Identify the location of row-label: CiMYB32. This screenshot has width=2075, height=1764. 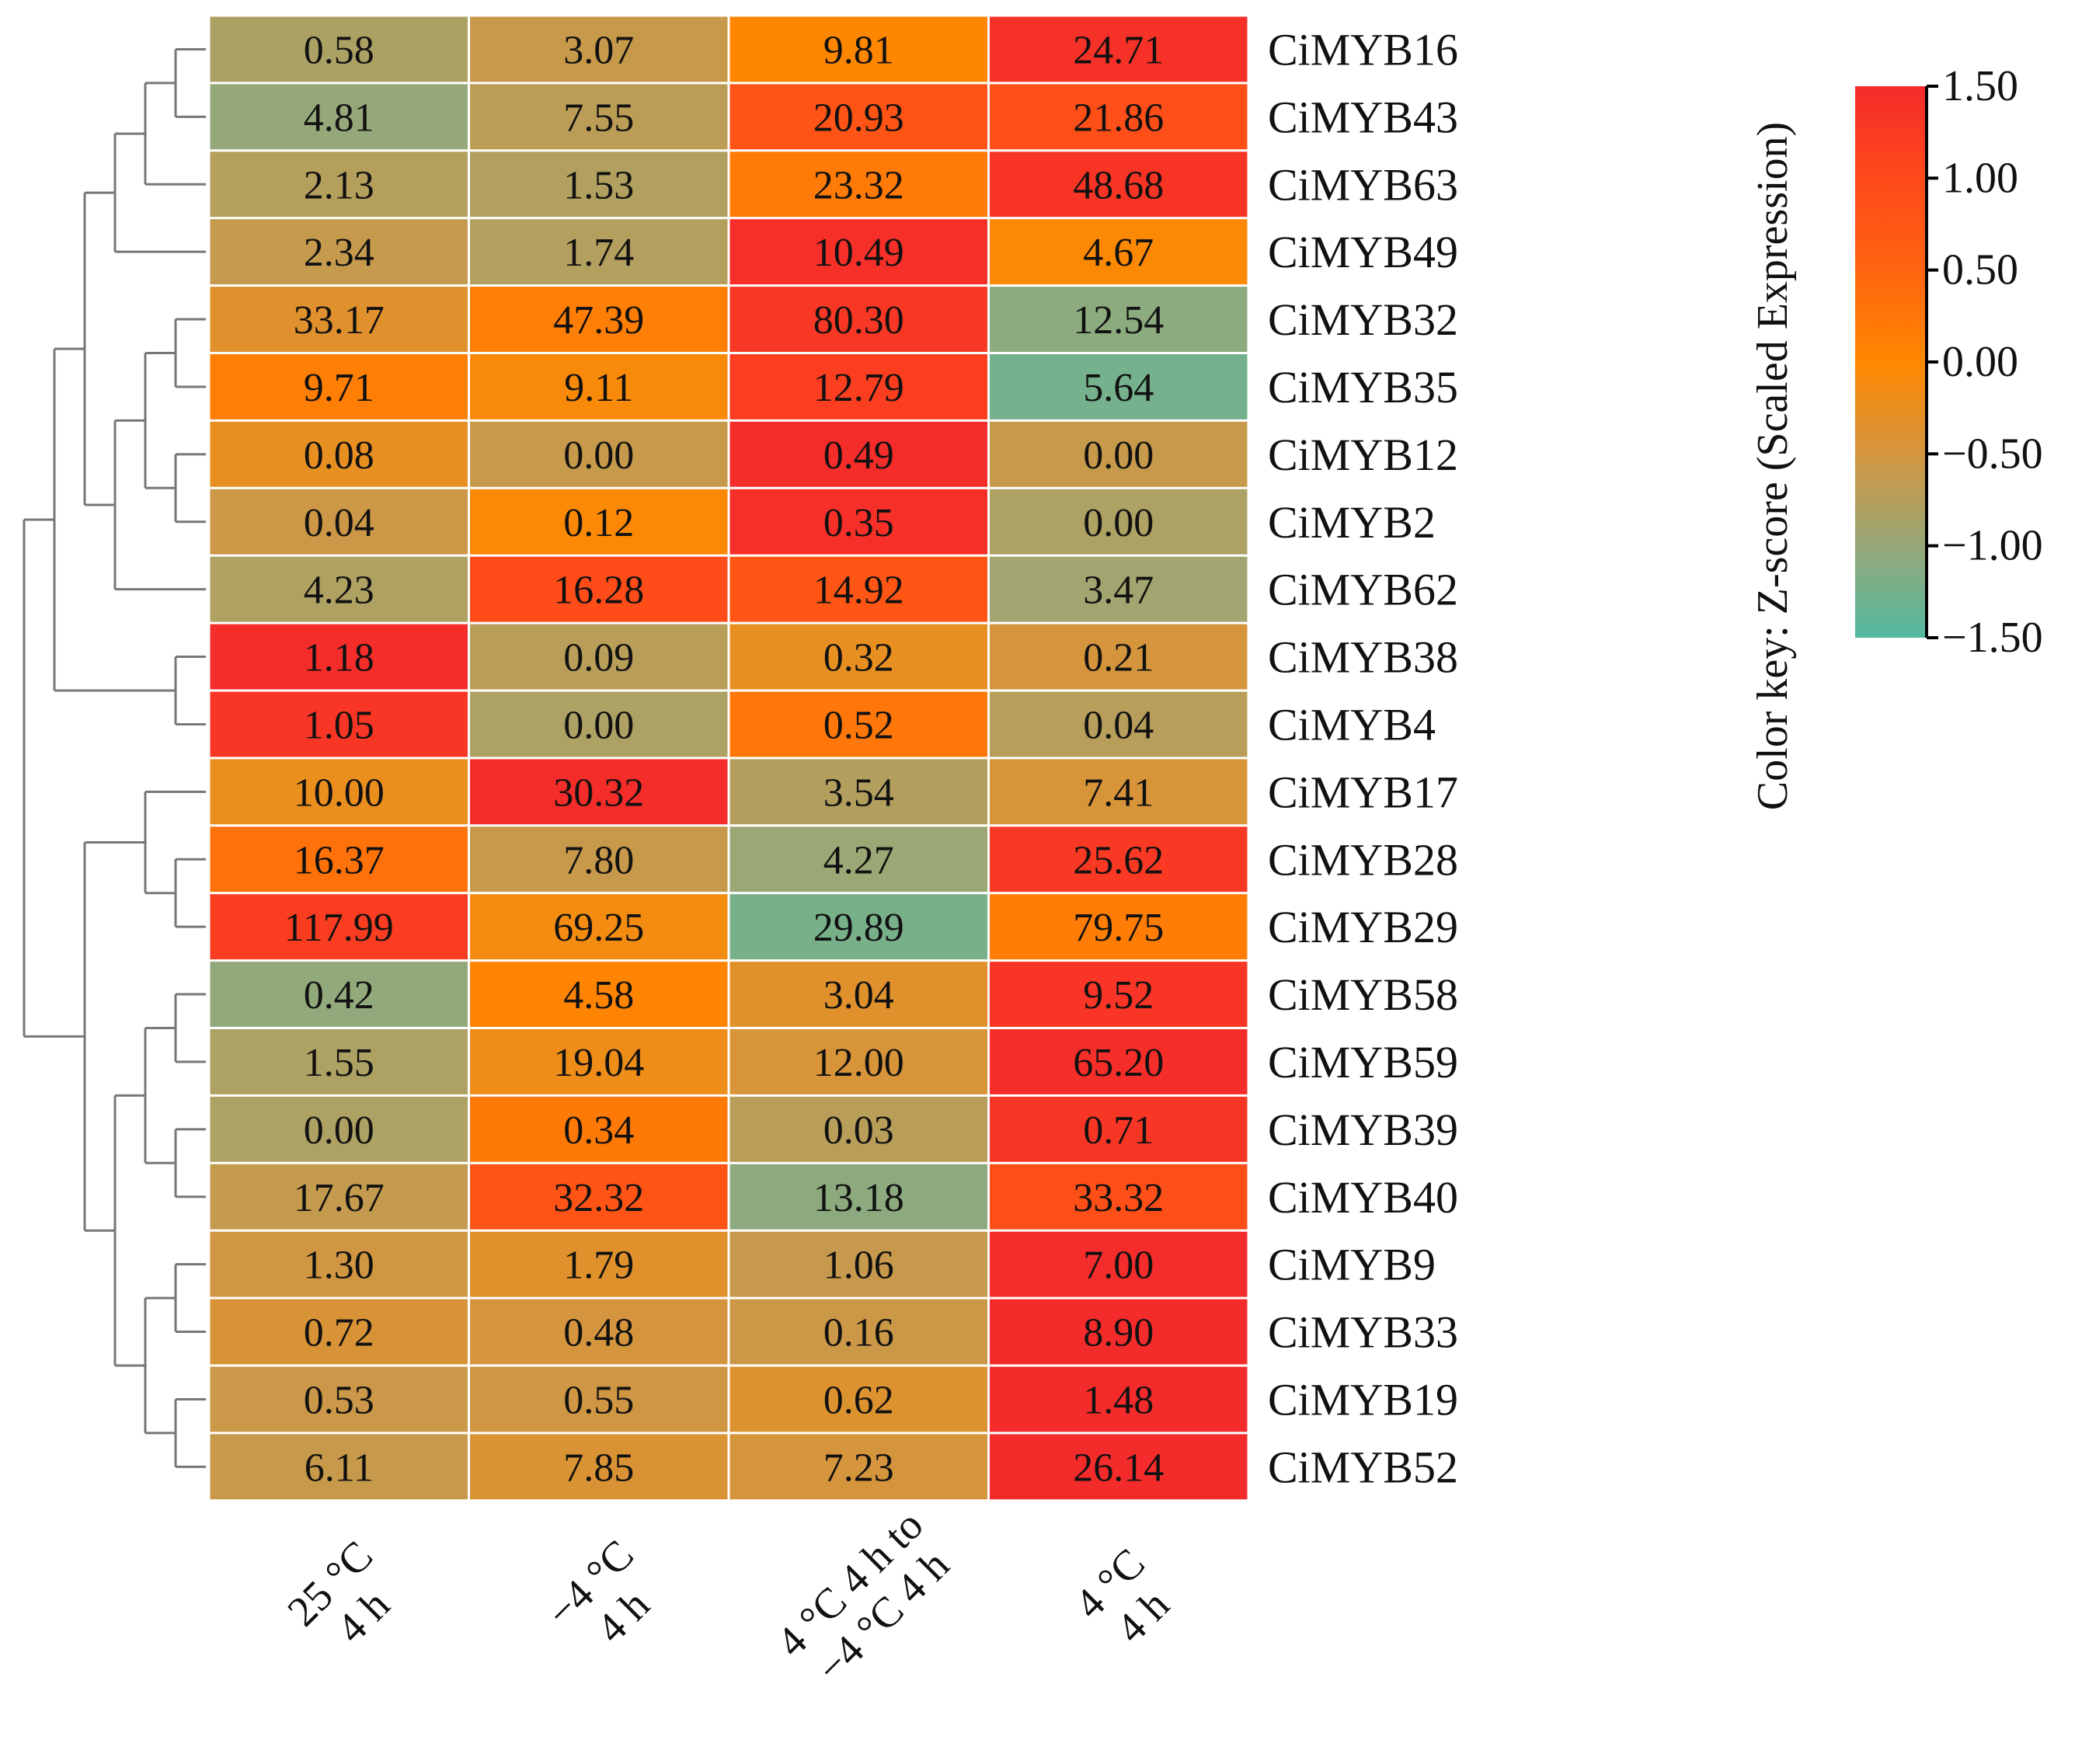
(1363, 319).